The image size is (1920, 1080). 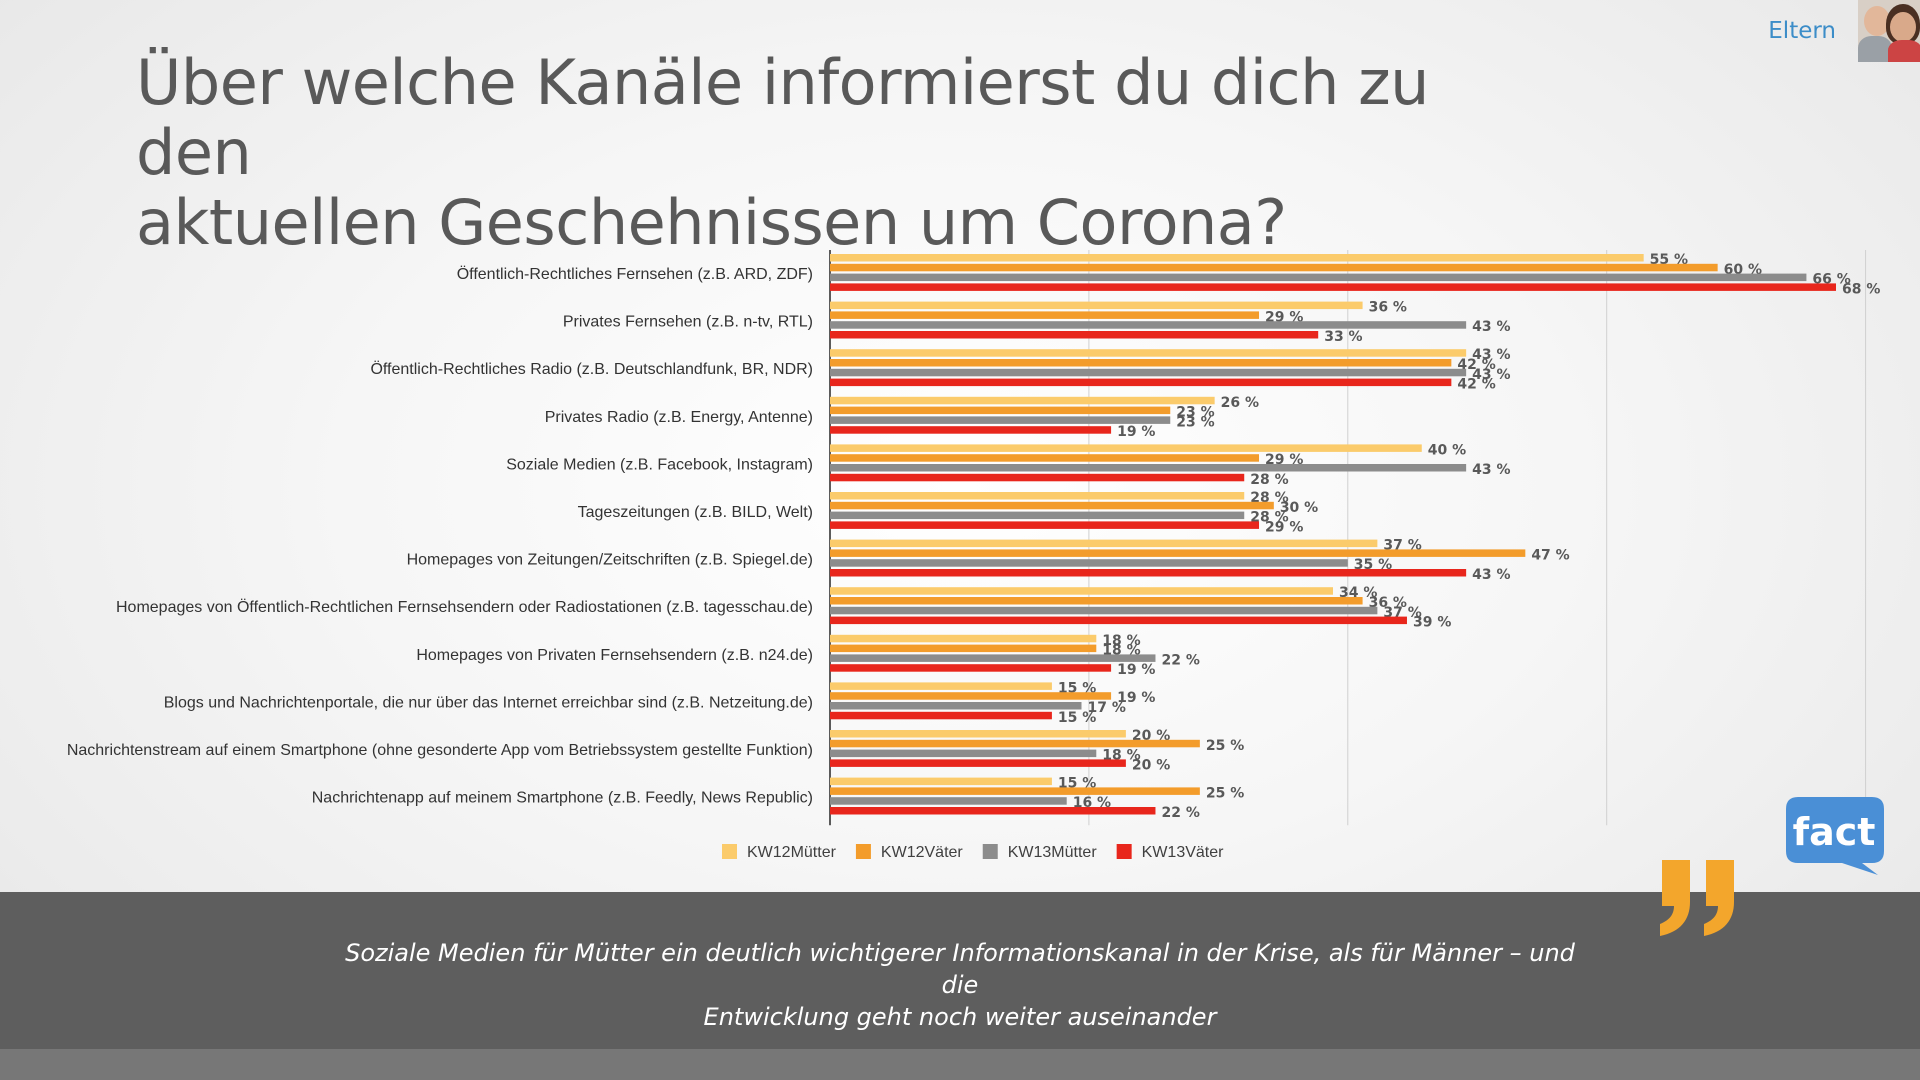 I want to click on data-label: 33 %, so click(x=1343, y=337).